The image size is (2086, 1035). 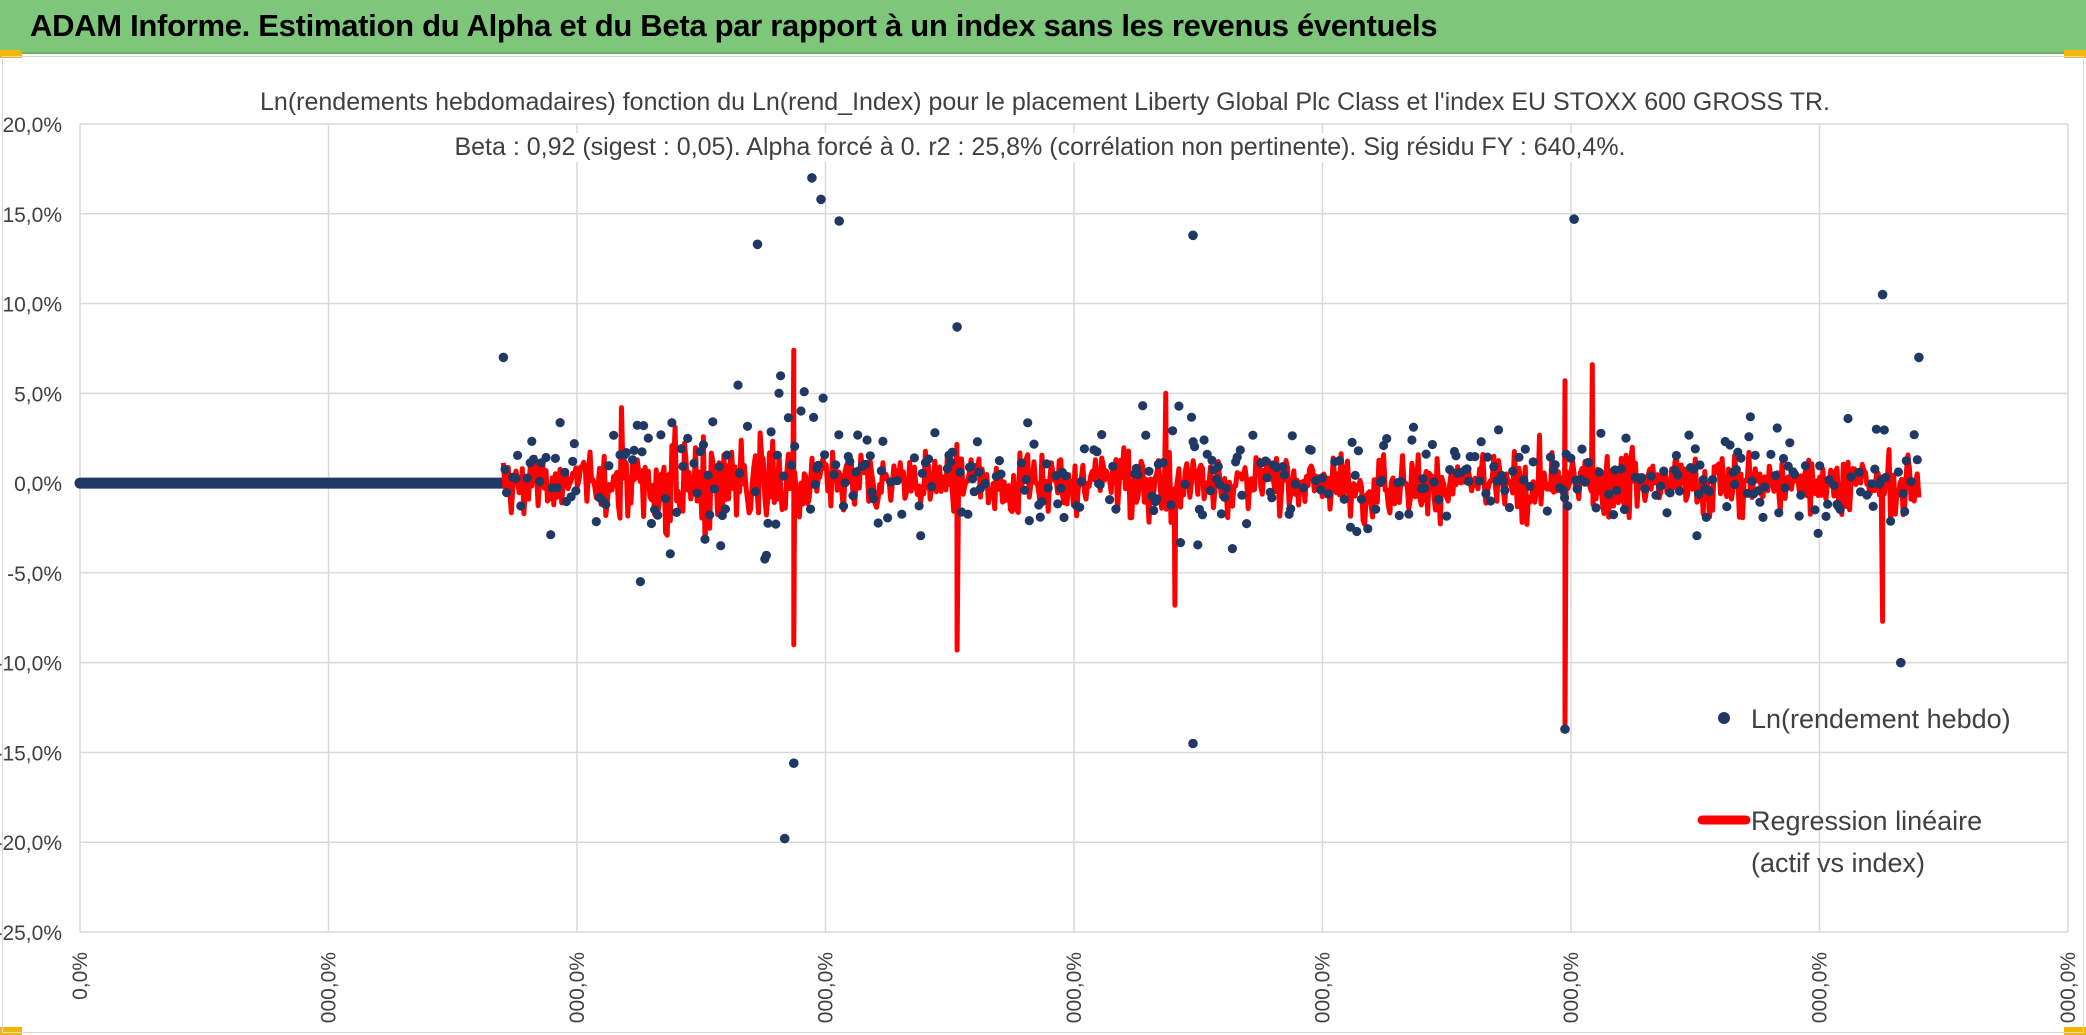 I want to click on x-tick-label: 0,0%, so click(x=80, y=976).